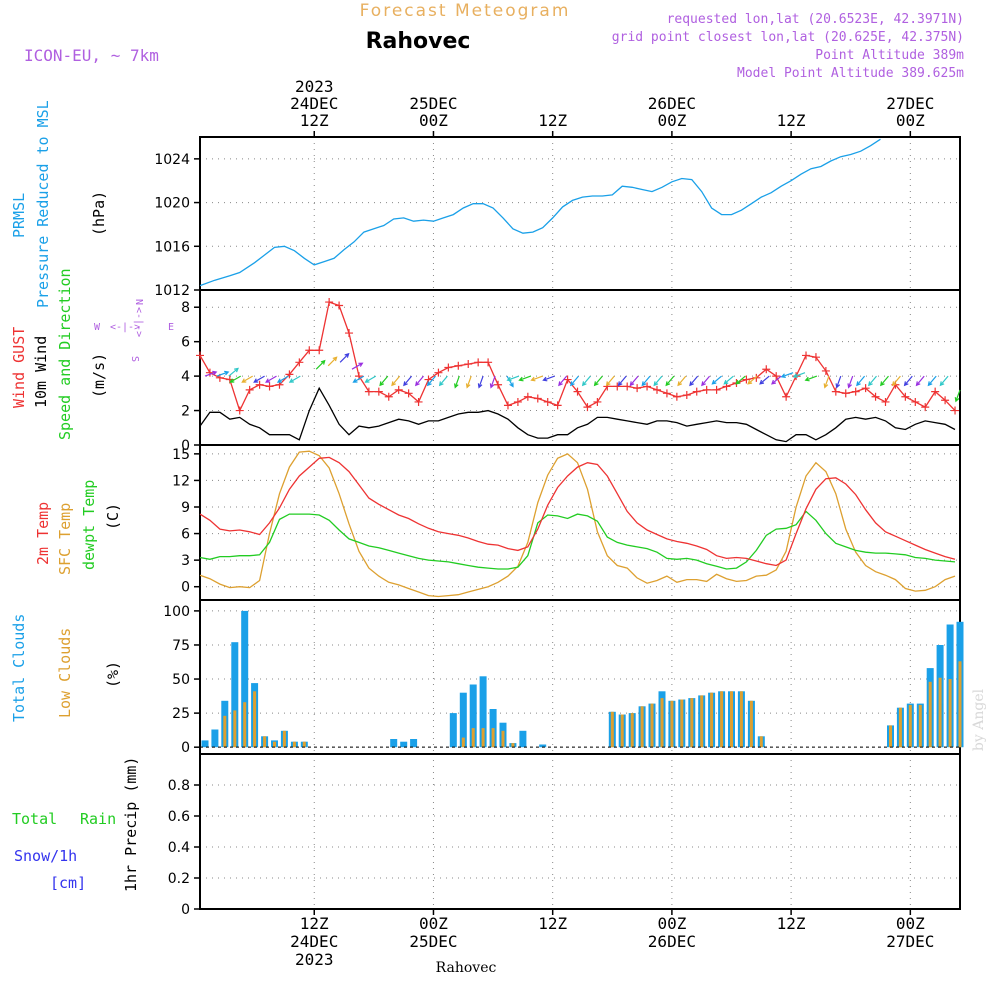 This screenshot has width=1000, height=1000. Describe the element at coordinates (577, 511) in the screenshot. I see `series-2m-temp` at that location.